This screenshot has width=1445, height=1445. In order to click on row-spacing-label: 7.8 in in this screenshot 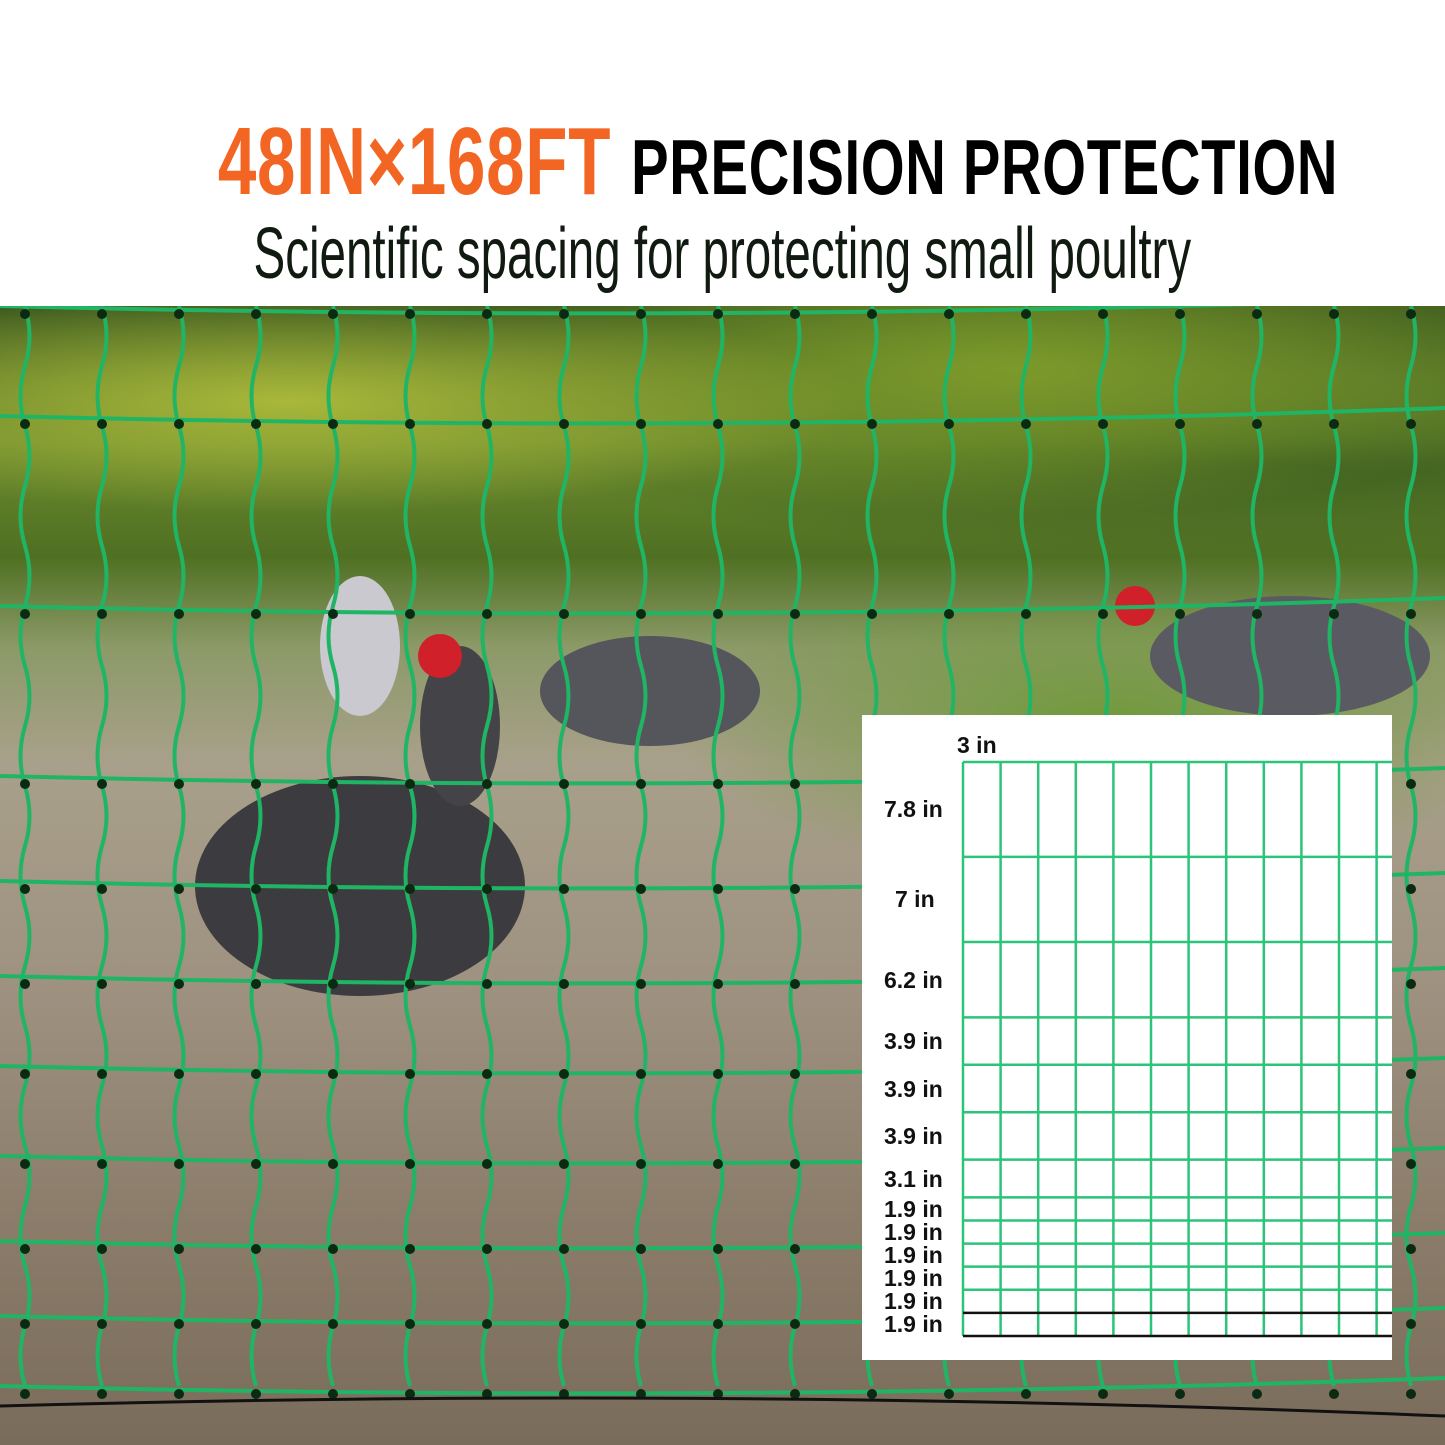, I will do `click(913, 809)`.